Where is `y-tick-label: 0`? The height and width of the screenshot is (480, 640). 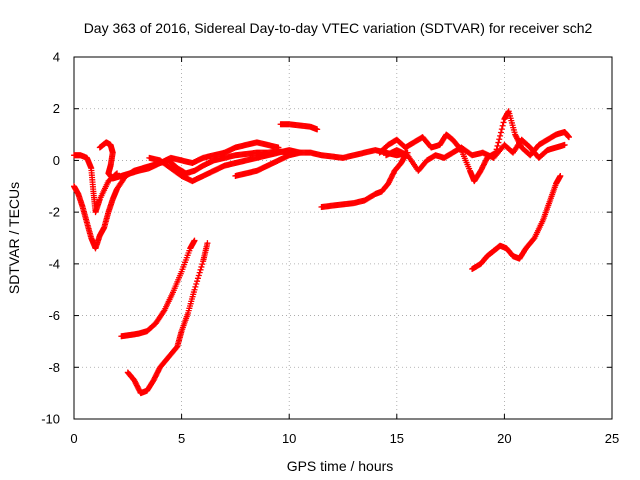
y-tick-label: 0 is located at coordinates (56, 160).